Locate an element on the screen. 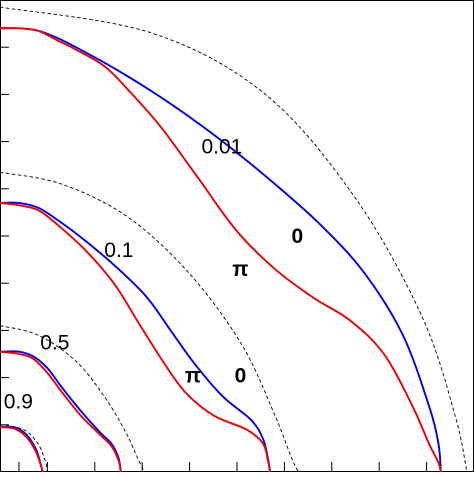 This screenshot has height=477, width=474. contour-label: 0.9 is located at coordinates (18, 401).